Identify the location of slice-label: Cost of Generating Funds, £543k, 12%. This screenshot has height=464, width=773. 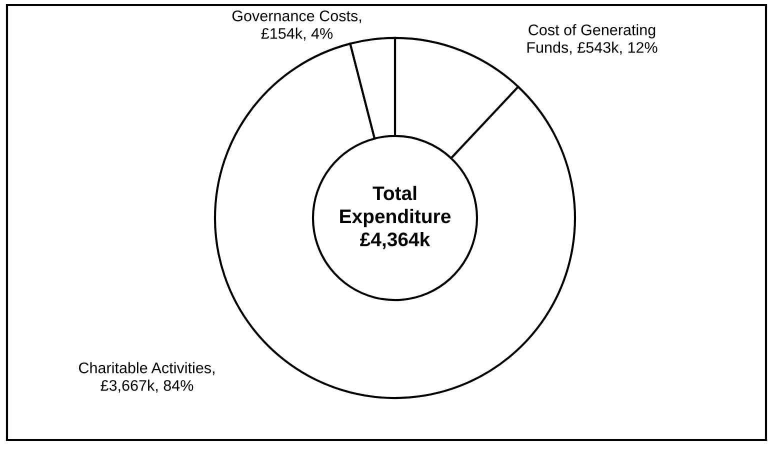
(592, 39).